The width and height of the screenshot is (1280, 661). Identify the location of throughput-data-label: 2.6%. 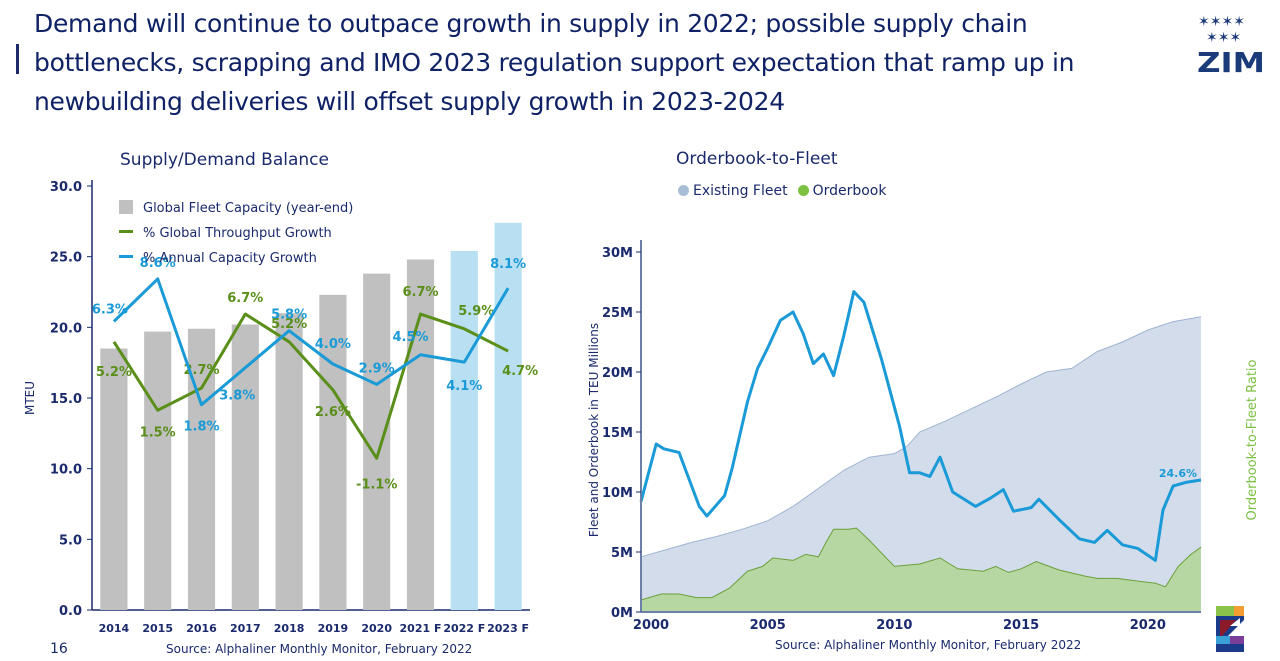
(333, 412).